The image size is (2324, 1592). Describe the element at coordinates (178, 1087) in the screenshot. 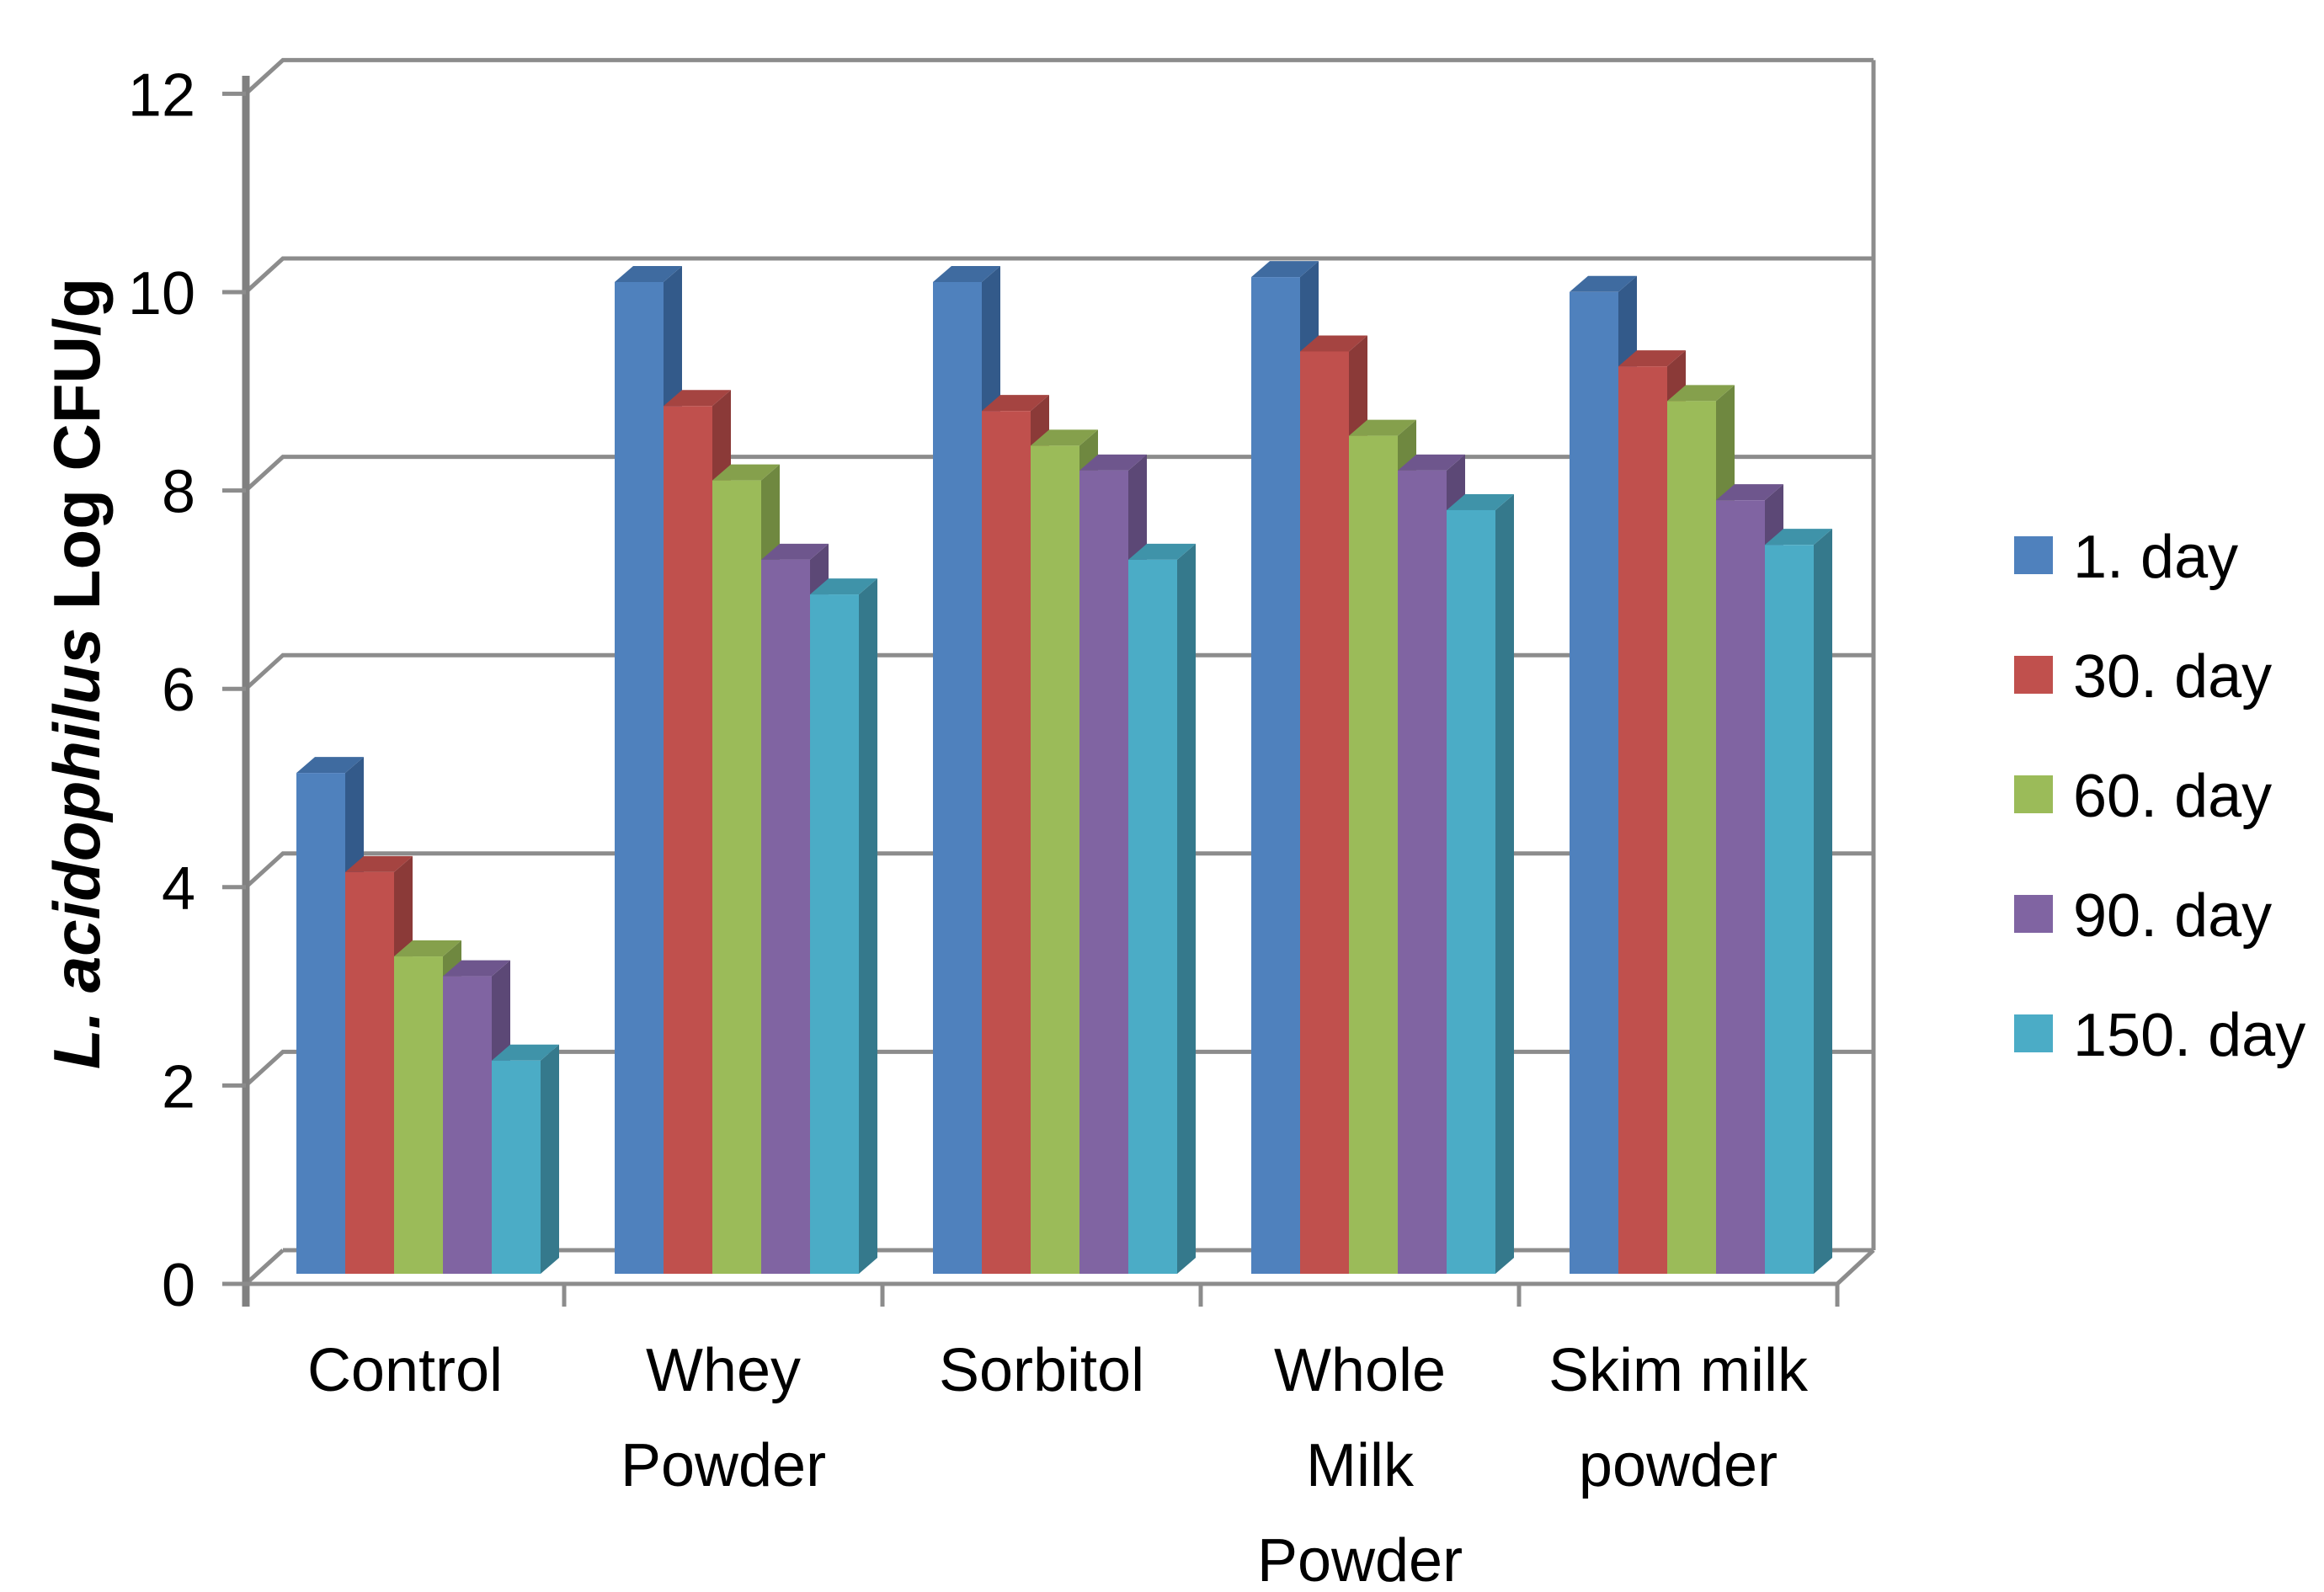

I see `y-tick-label: 2` at that location.